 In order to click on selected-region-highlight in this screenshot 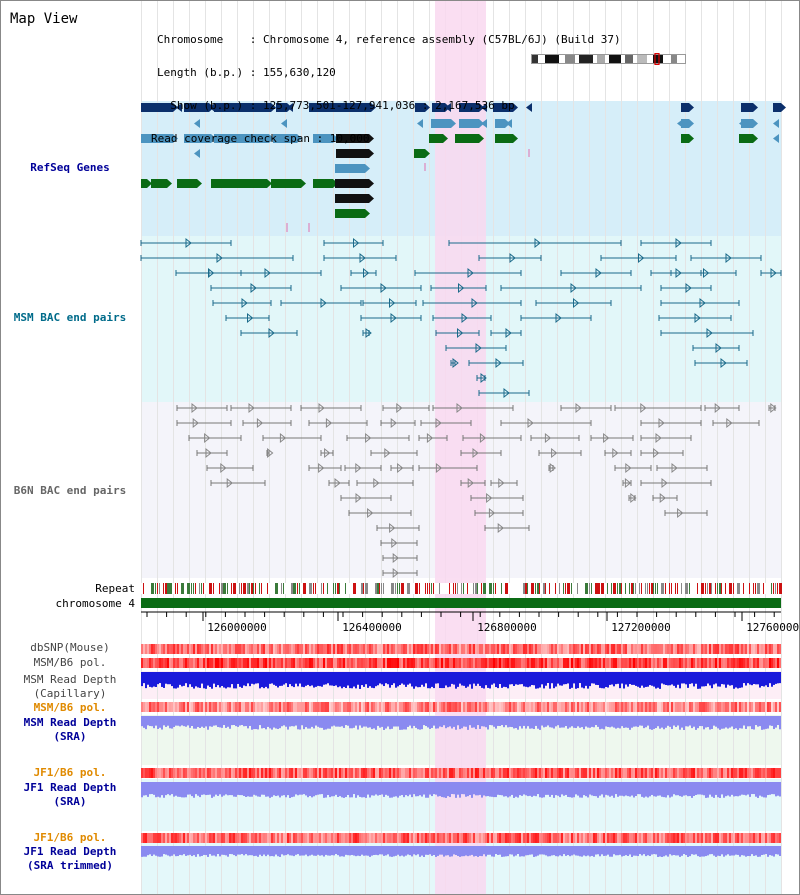, I will do `click(460, 447)`.